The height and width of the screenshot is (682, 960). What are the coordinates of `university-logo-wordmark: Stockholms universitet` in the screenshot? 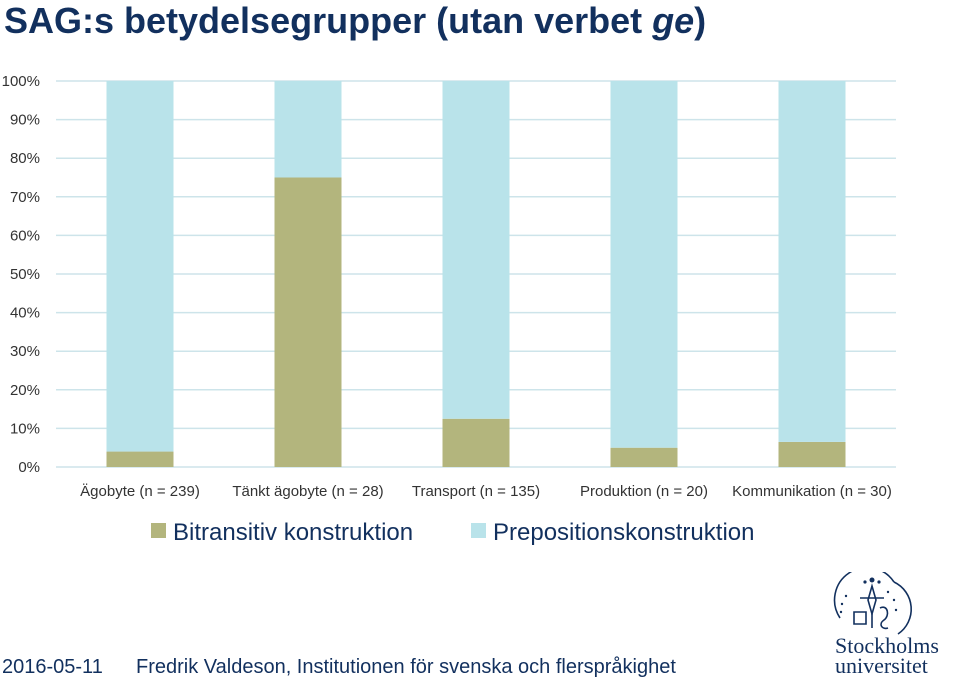 It's located at (887, 655).